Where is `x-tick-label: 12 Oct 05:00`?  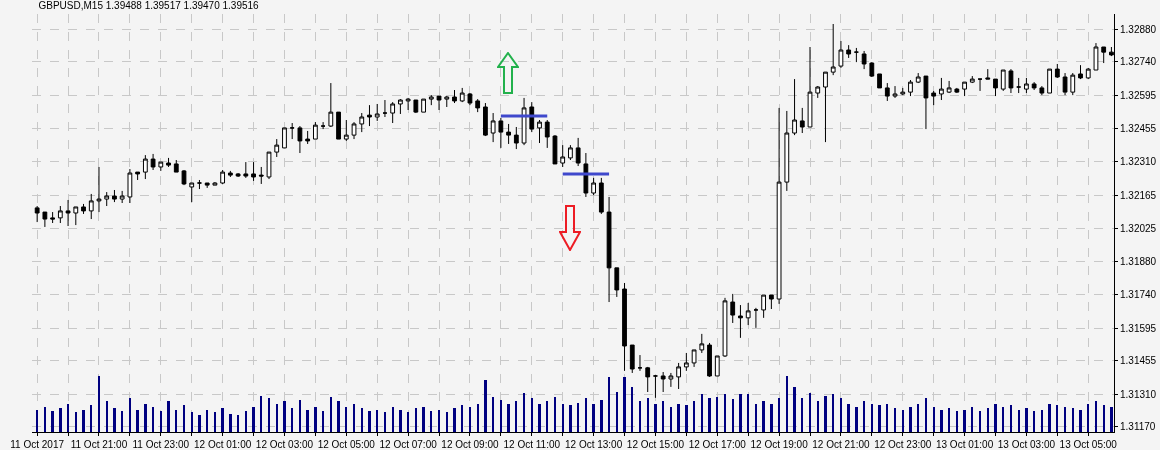 x-tick-label: 12 Oct 05:00 is located at coordinates (346, 444).